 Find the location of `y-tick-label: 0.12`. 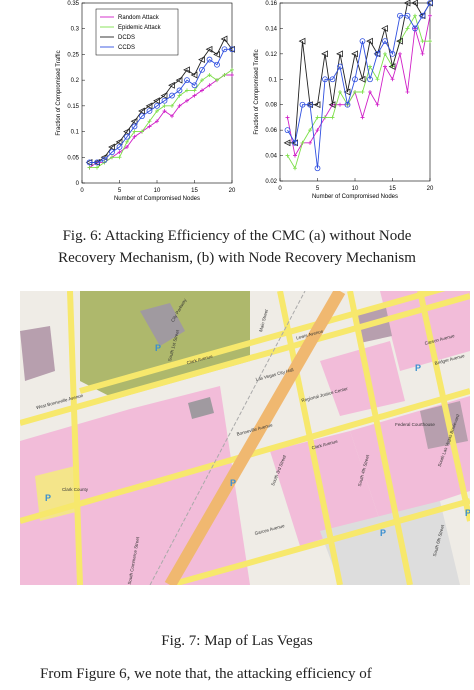

y-tick-label: 0.12 is located at coordinates (271, 55).